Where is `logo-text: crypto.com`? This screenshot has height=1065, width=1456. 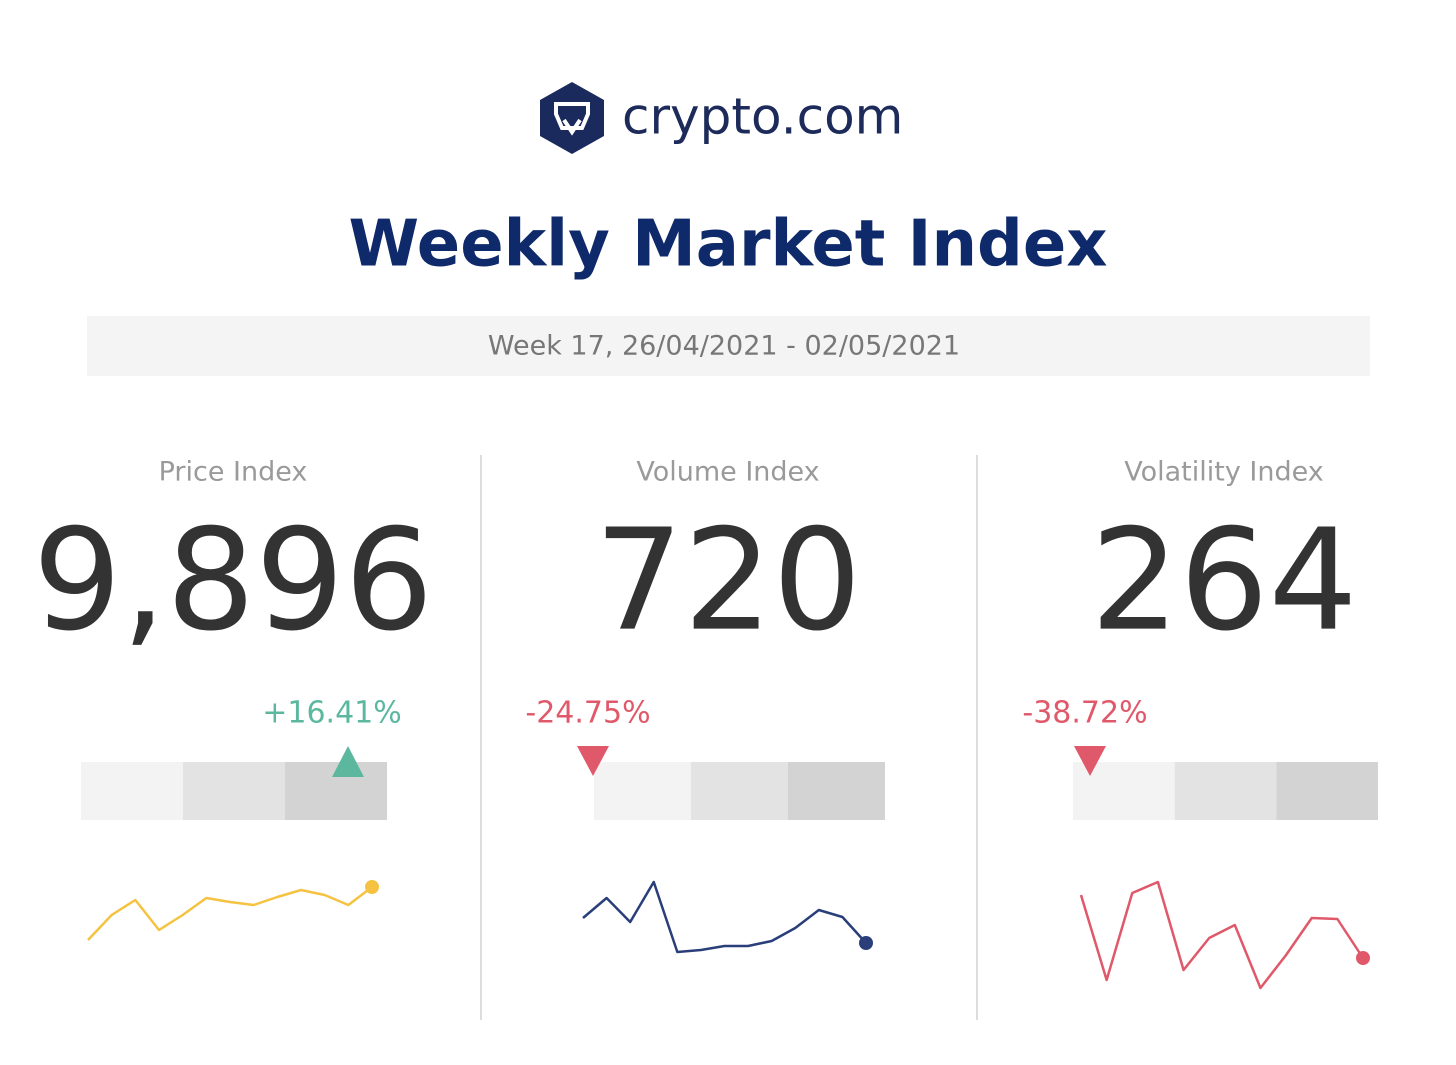 logo-text: crypto.com is located at coordinates (762, 117).